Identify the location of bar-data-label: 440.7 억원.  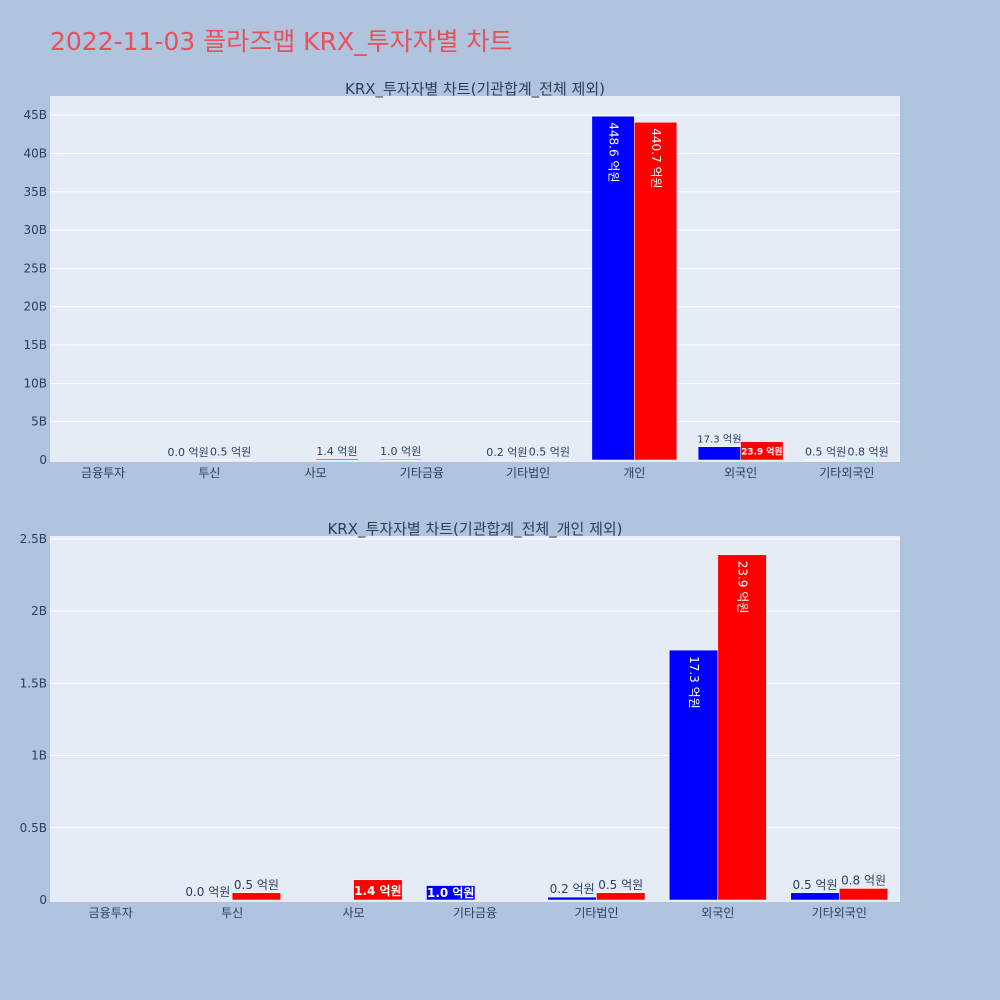
(656, 158).